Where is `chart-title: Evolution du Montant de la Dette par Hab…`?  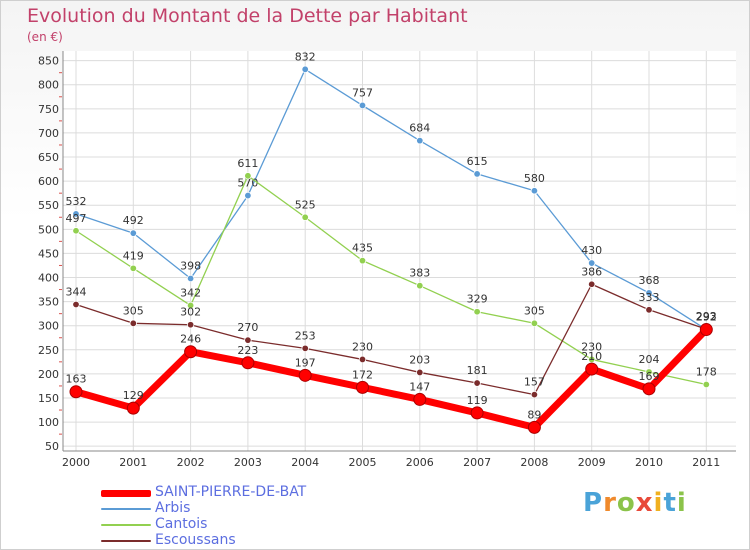
chart-title: Evolution du Montant de la Dette par Hab… is located at coordinates (247, 16).